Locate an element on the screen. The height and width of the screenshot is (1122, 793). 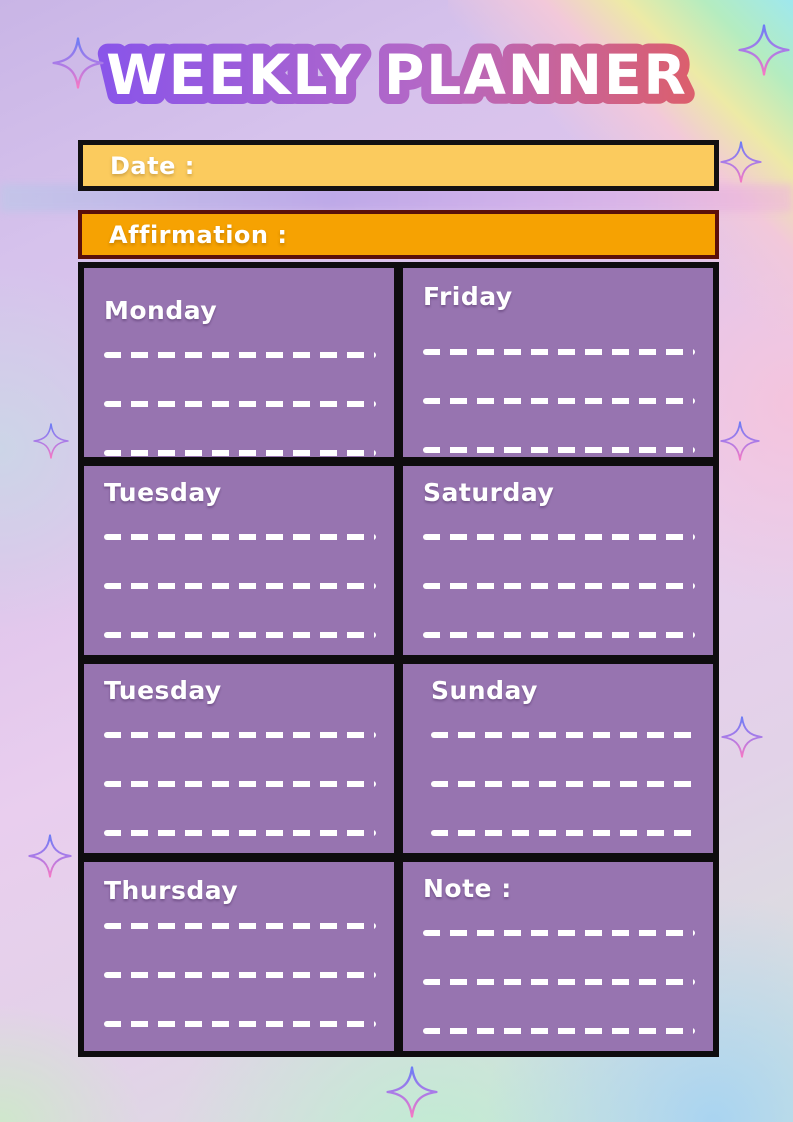
page-title-text: WEEKLY PLANNER is located at coordinates (397, 75).